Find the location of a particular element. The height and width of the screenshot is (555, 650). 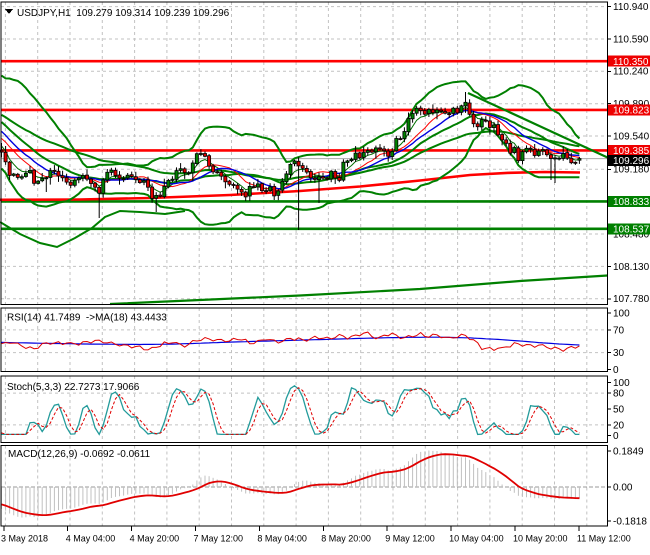

svg-text: 10 May 04:00 is located at coordinates (476, 539).